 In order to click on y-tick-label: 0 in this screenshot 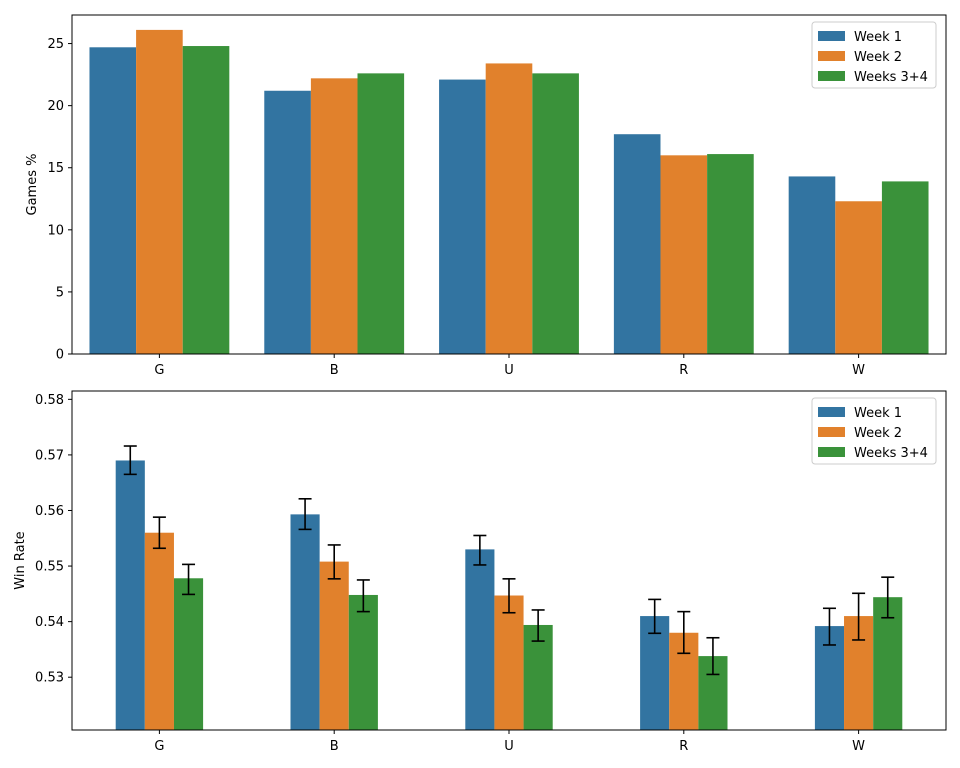, I will do `click(60, 355)`.